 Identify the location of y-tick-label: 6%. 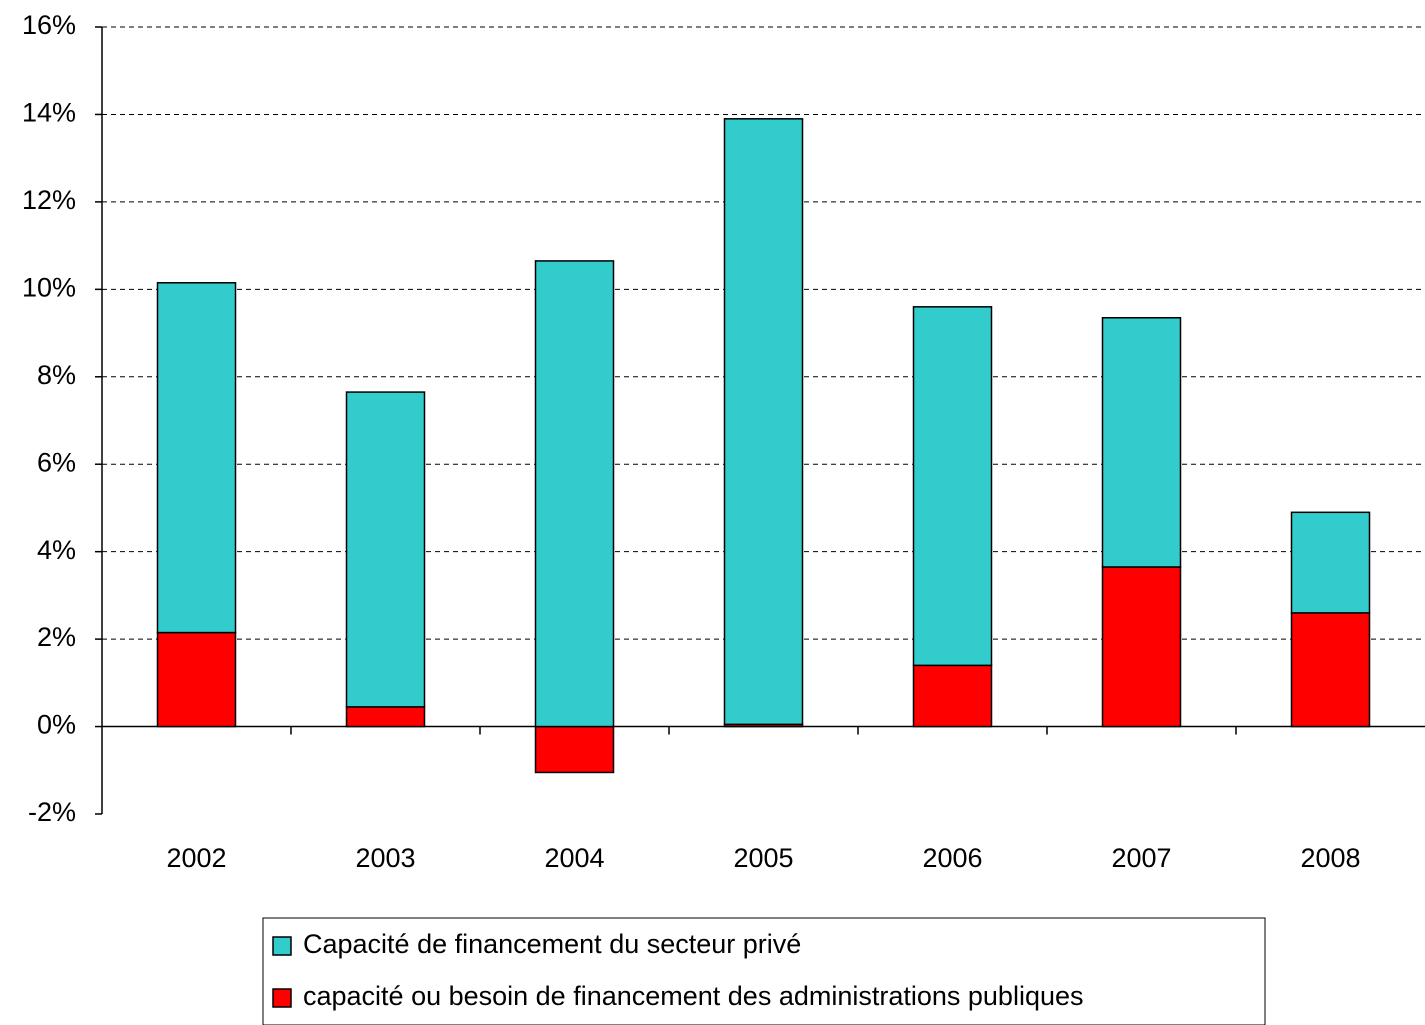
(56, 462).